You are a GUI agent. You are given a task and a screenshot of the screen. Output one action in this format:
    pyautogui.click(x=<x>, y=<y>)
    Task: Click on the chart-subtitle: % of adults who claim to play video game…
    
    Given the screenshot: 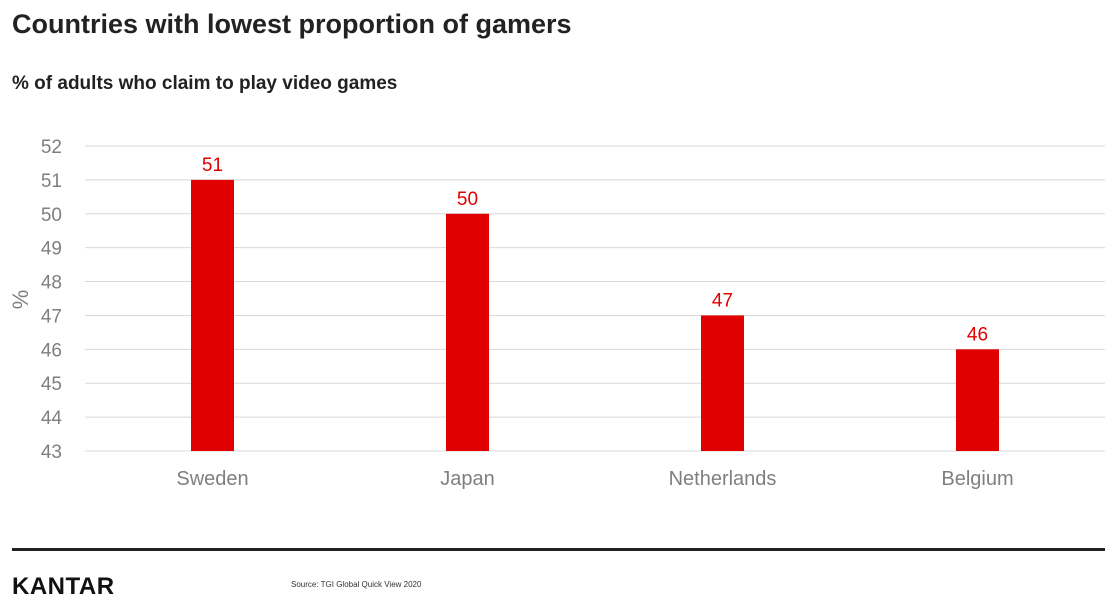 What is the action you would take?
    pyautogui.click(x=205, y=83)
    